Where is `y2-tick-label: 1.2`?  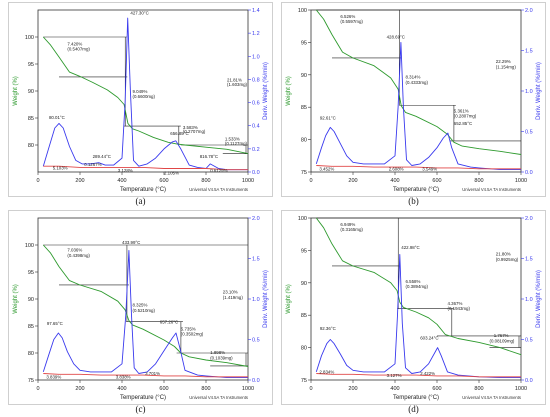 y2-tick-label: 1.2 is located at coordinates (256, 34).